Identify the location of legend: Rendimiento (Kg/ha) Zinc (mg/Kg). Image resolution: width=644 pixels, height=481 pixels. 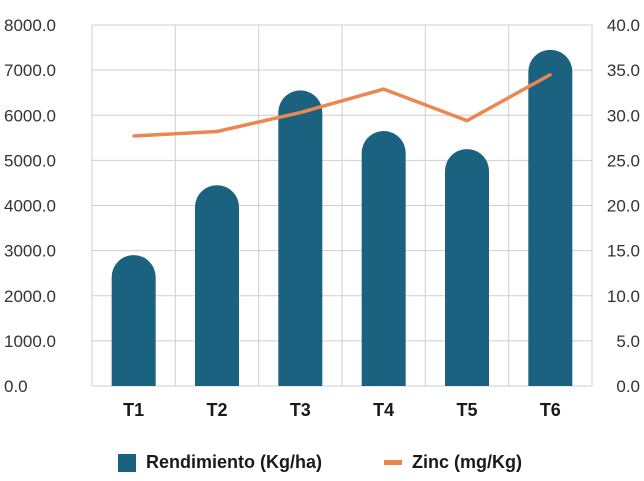
(322, 466).